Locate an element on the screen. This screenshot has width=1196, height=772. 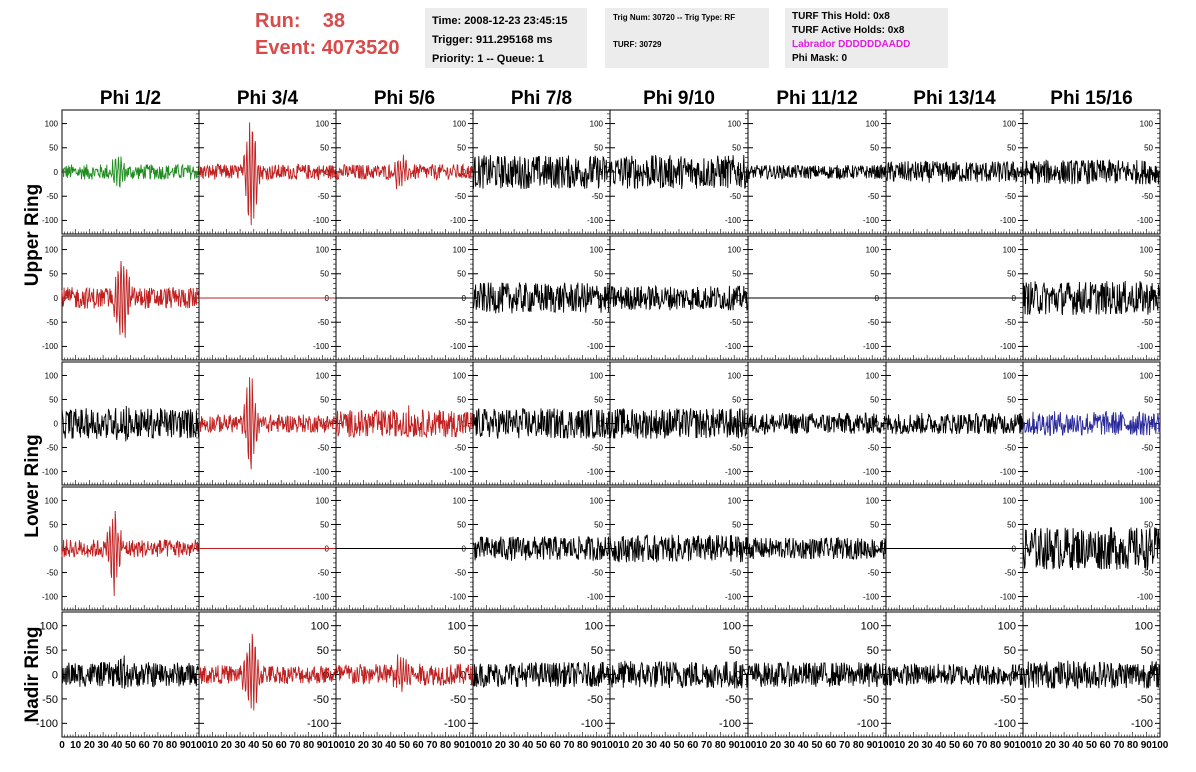
x-tick-label: 40 is located at coordinates (804, 745).